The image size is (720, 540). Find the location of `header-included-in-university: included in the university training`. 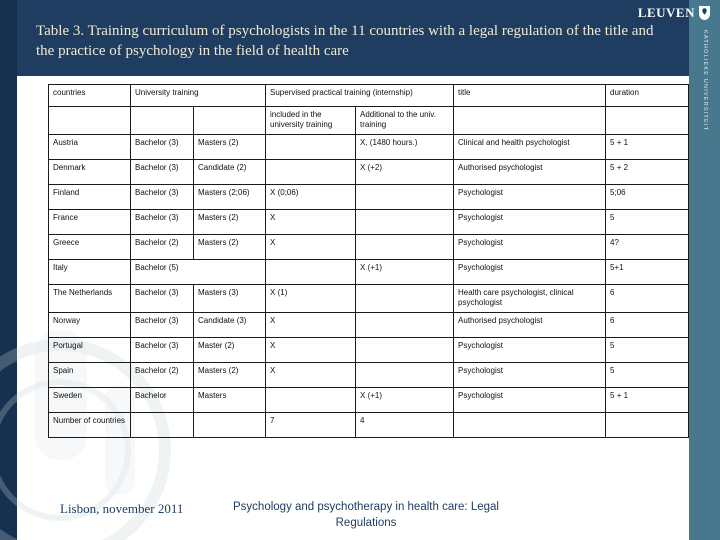

header-included-in-university: included in the university training is located at coordinates (311, 120).